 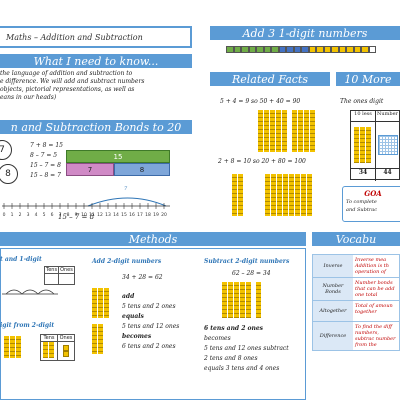 I want to click on hundreds-grid, so click(x=387, y=145).